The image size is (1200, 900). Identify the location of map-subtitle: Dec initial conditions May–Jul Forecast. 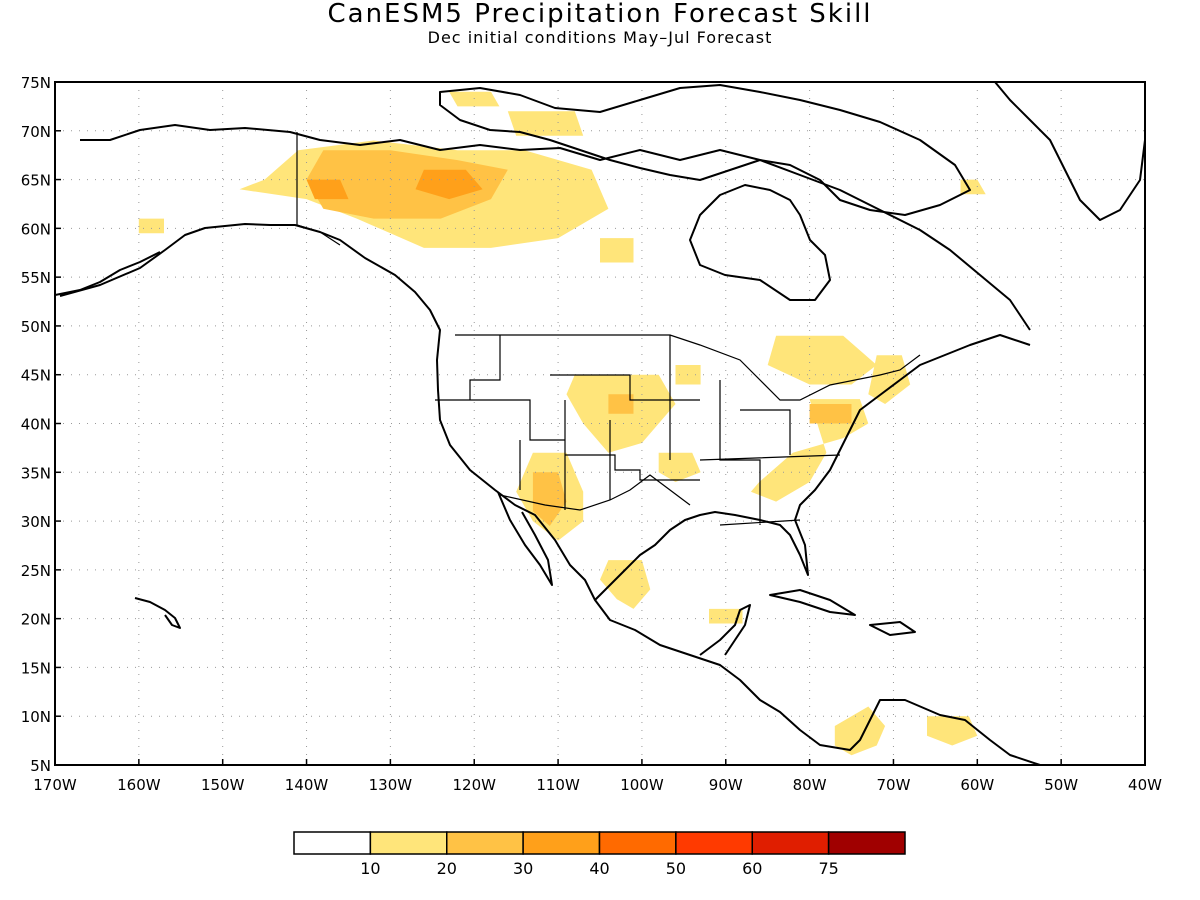
(600, 37).